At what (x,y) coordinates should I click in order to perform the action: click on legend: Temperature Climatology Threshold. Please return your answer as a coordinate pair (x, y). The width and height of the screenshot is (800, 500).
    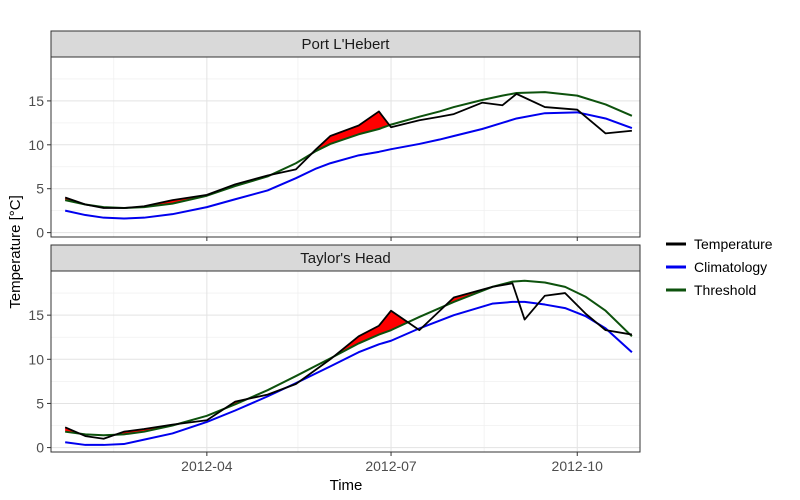
    Looking at the image, I should click on (719, 267).